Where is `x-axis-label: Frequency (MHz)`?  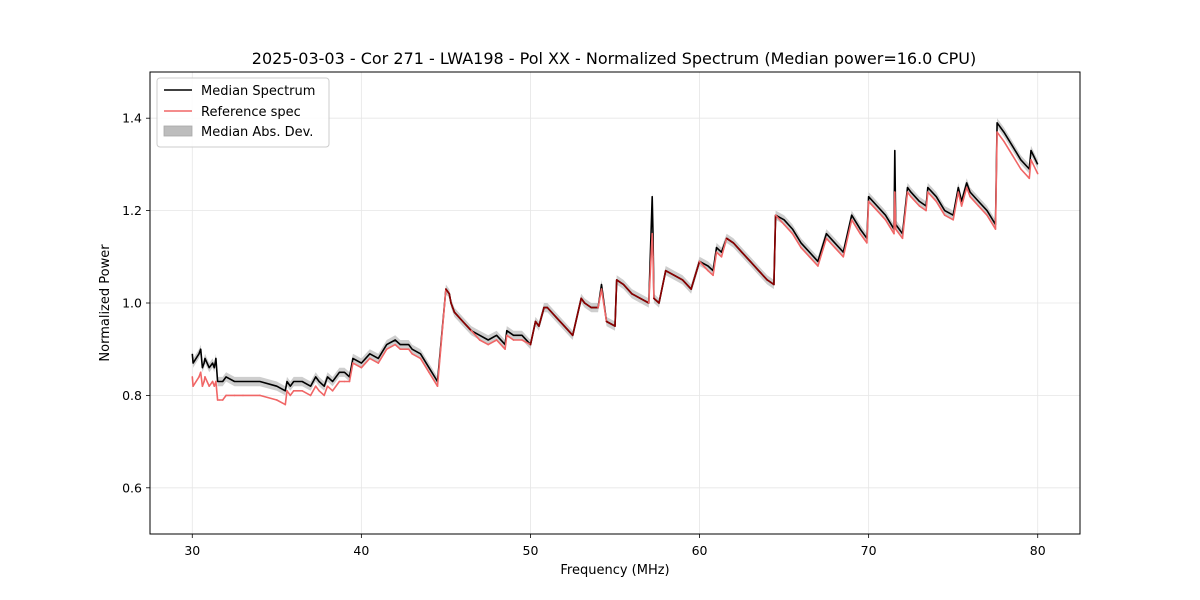 x-axis-label: Frequency (MHz) is located at coordinates (614, 570).